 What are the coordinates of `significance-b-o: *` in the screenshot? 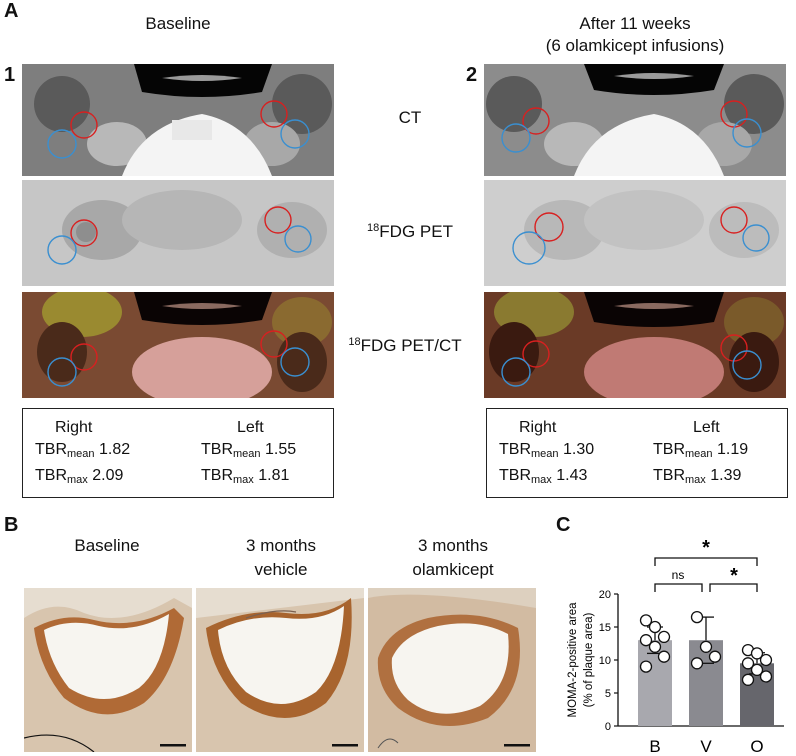 It's located at (706, 548).